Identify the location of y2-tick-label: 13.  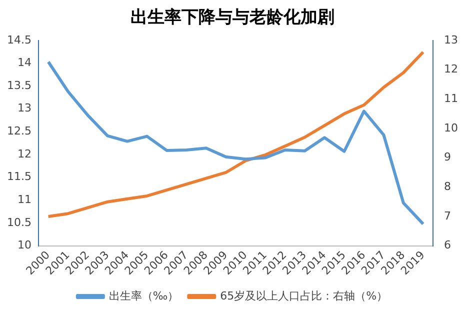
(451, 39).